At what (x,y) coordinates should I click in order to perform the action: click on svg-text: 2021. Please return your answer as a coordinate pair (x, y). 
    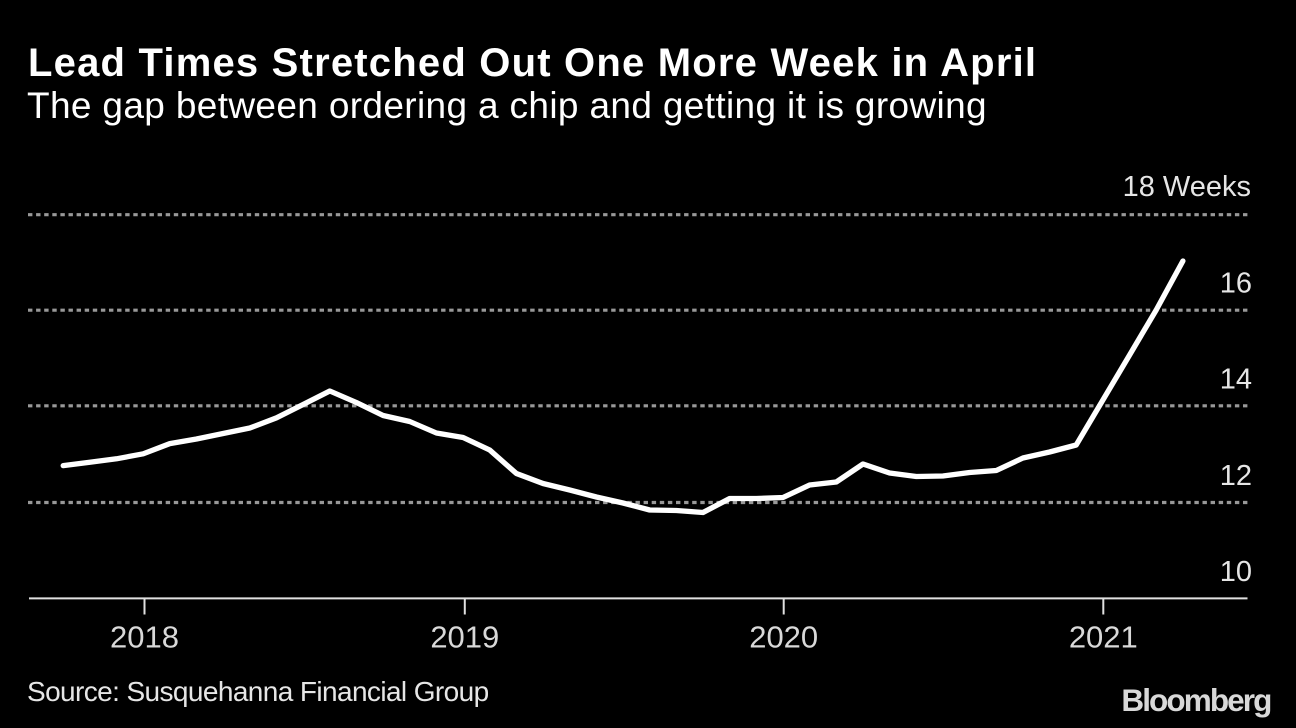
    Looking at the image, I should click on (1103, 637).